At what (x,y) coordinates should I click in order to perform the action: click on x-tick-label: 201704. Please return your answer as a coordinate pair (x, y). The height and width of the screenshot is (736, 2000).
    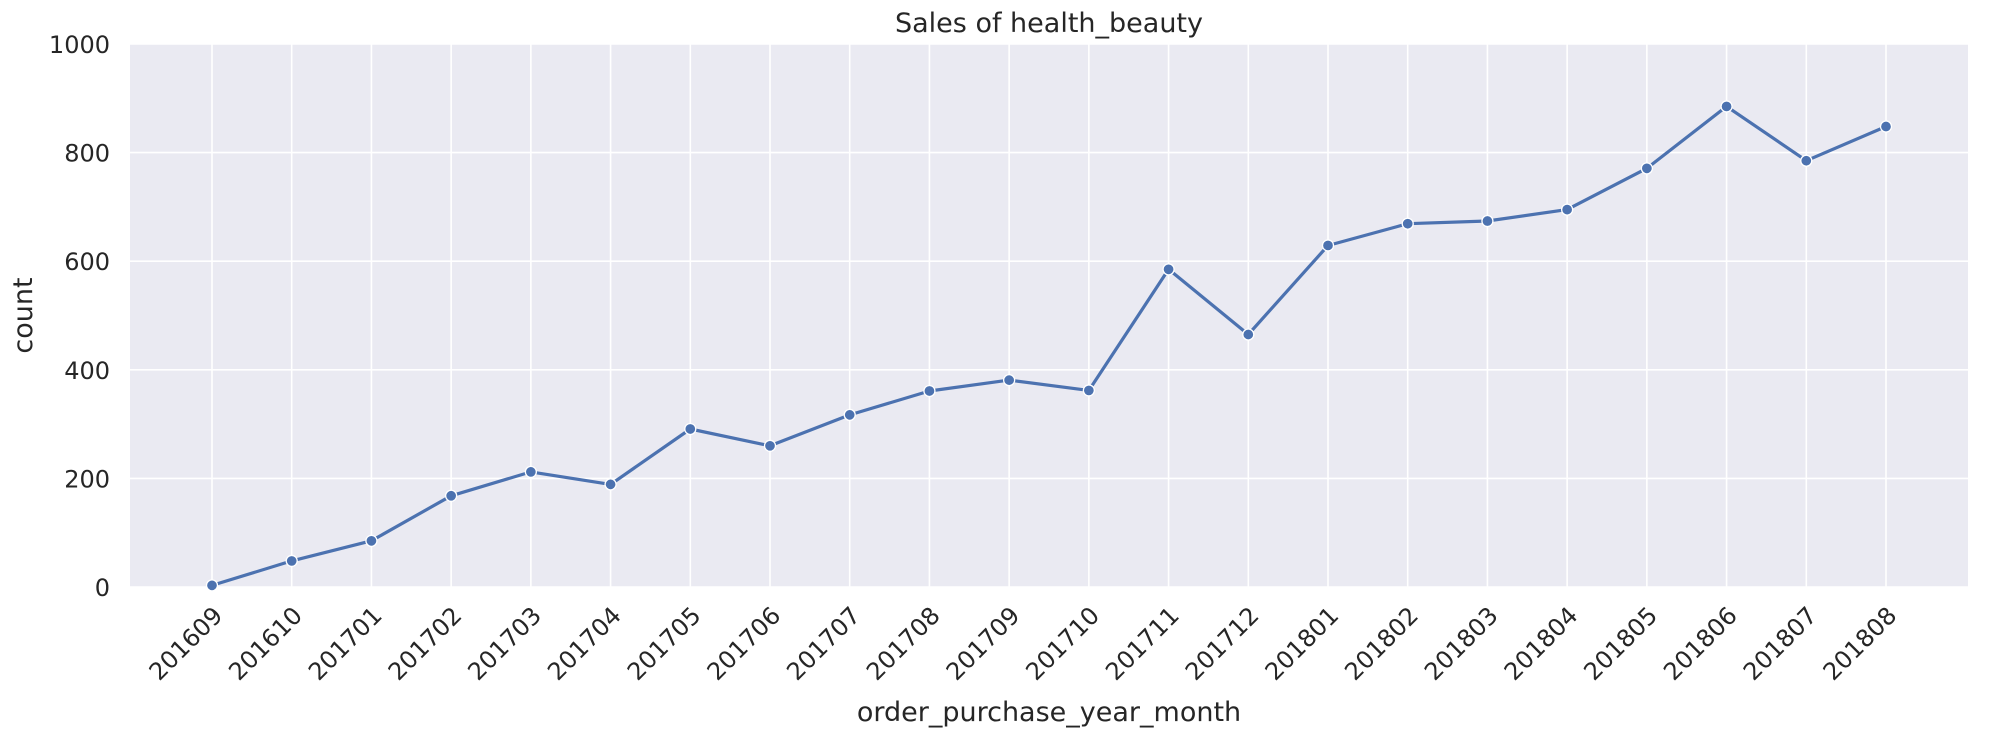
    Looking at the image, I should click on (584, 643).